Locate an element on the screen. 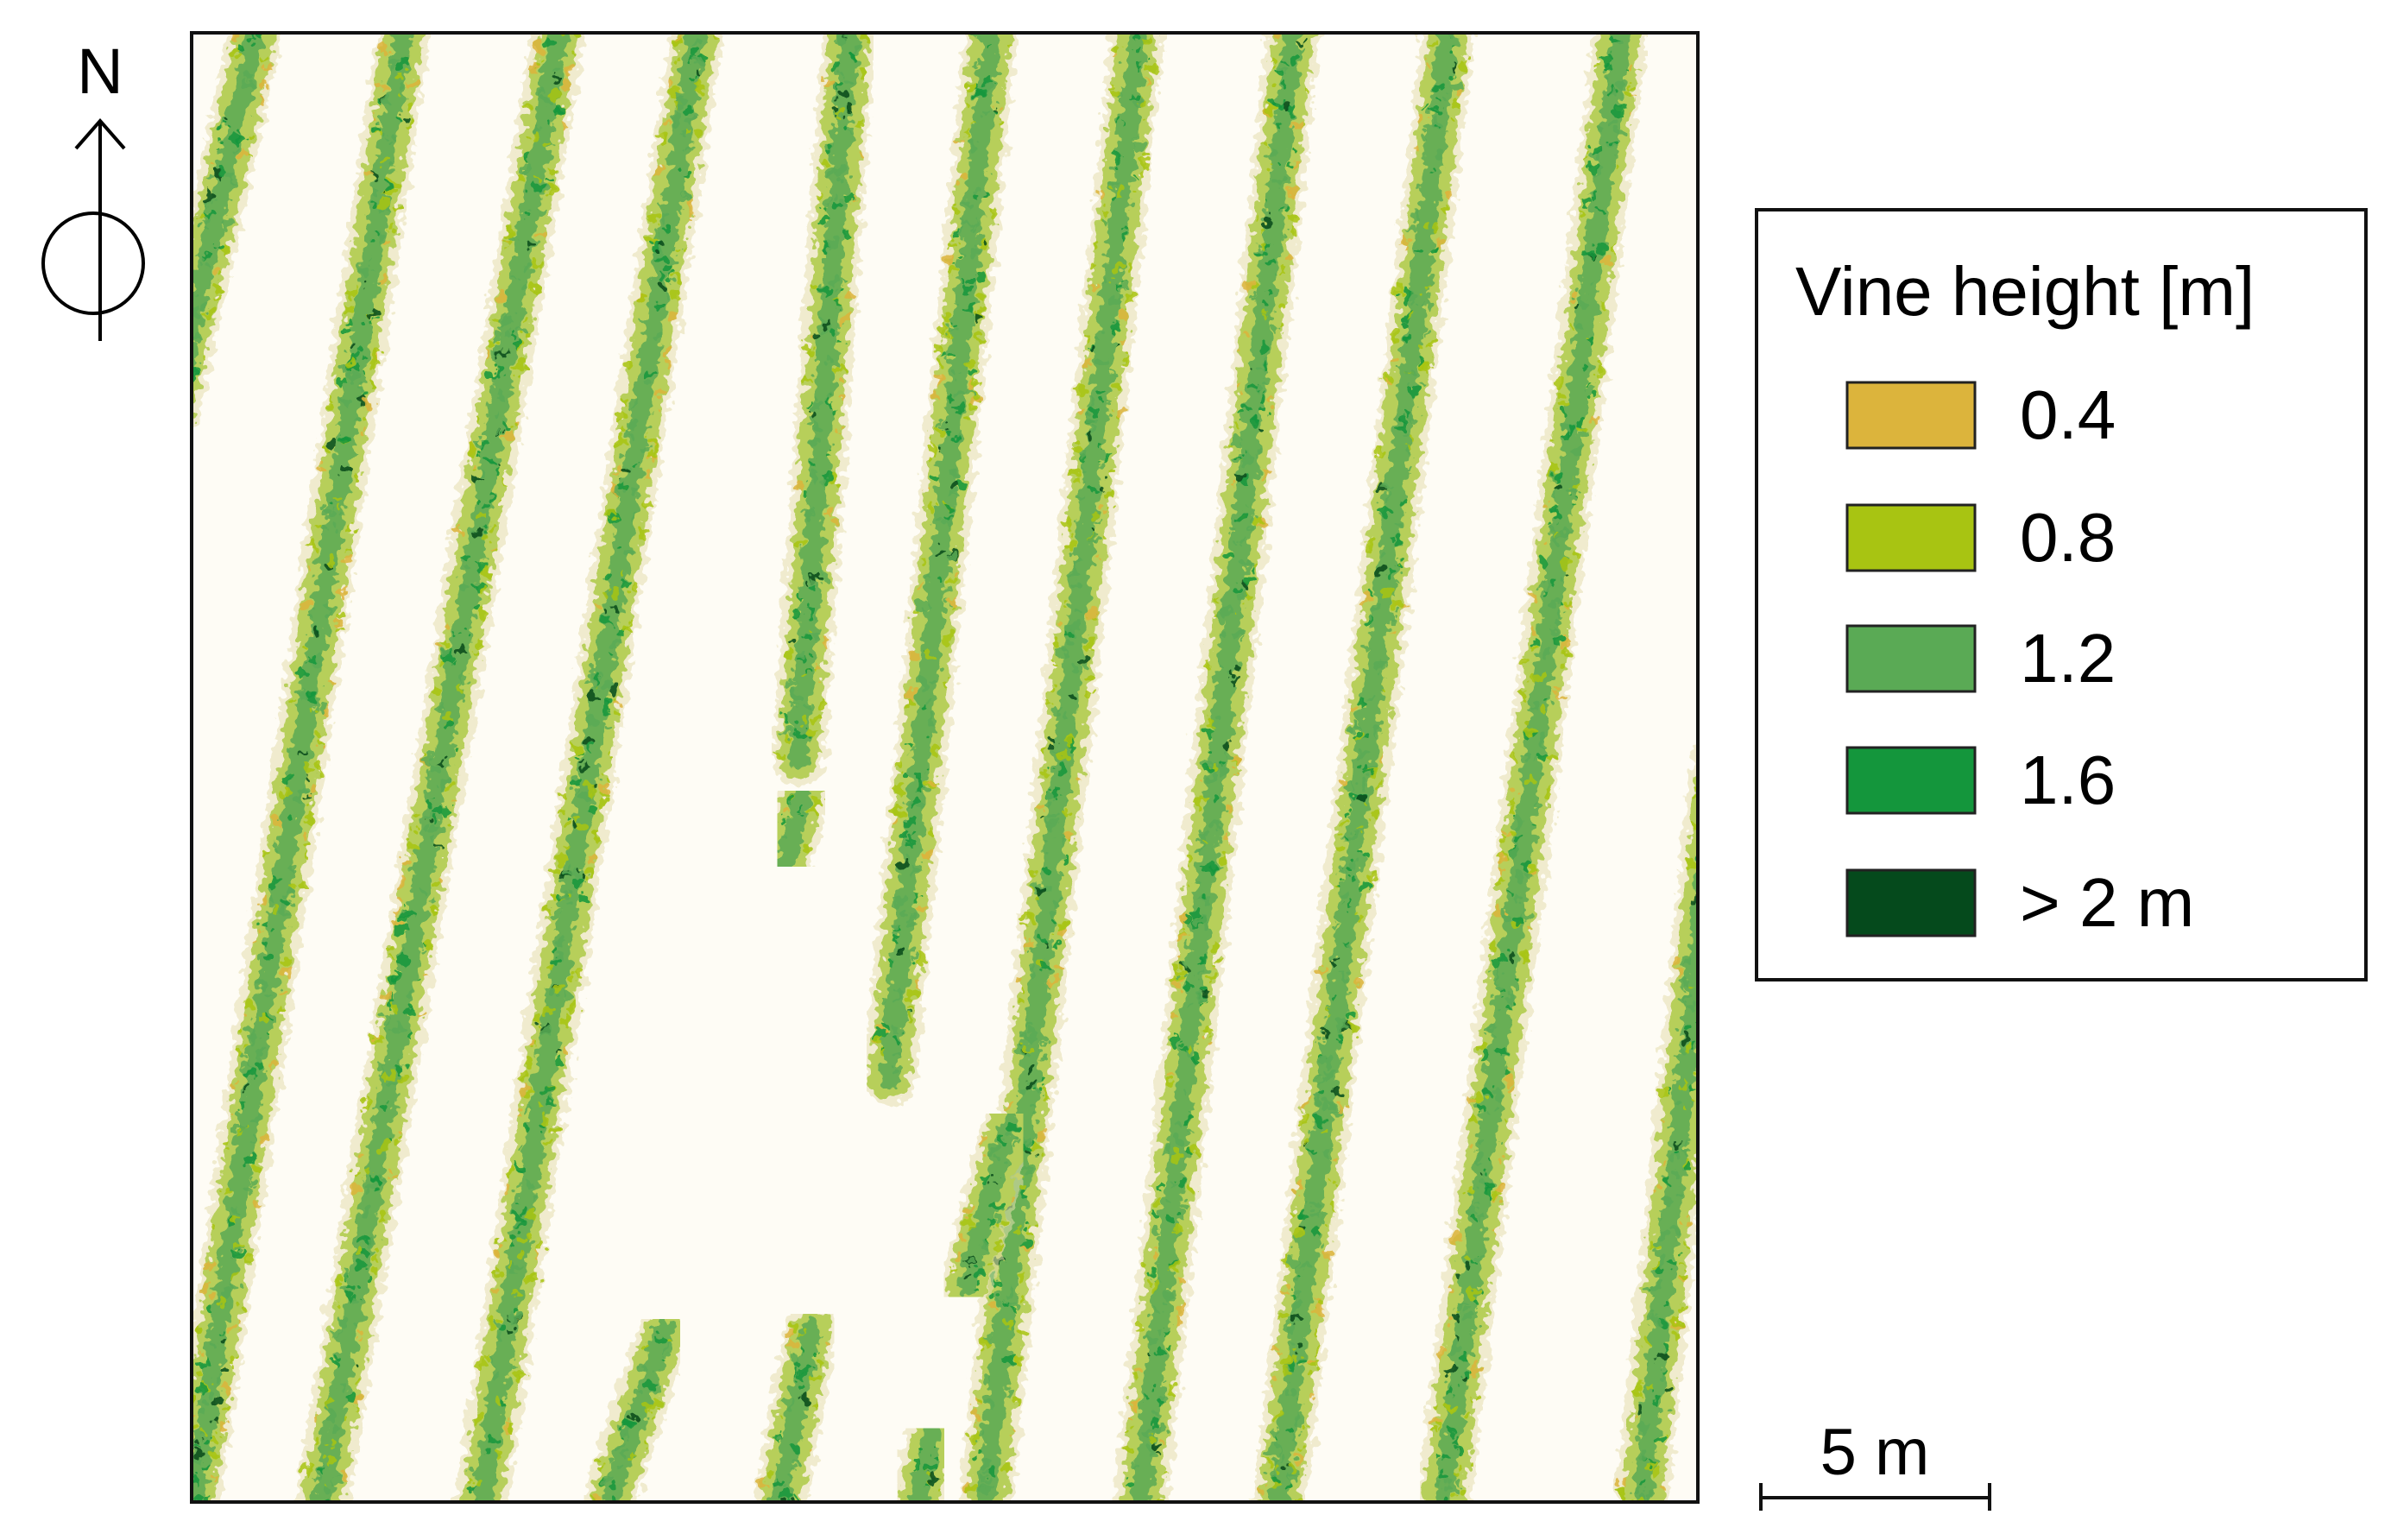 The height and width of the screenshot is (1540, 2397). scale-label: 5 m is located at coordinates (1875, 1452).